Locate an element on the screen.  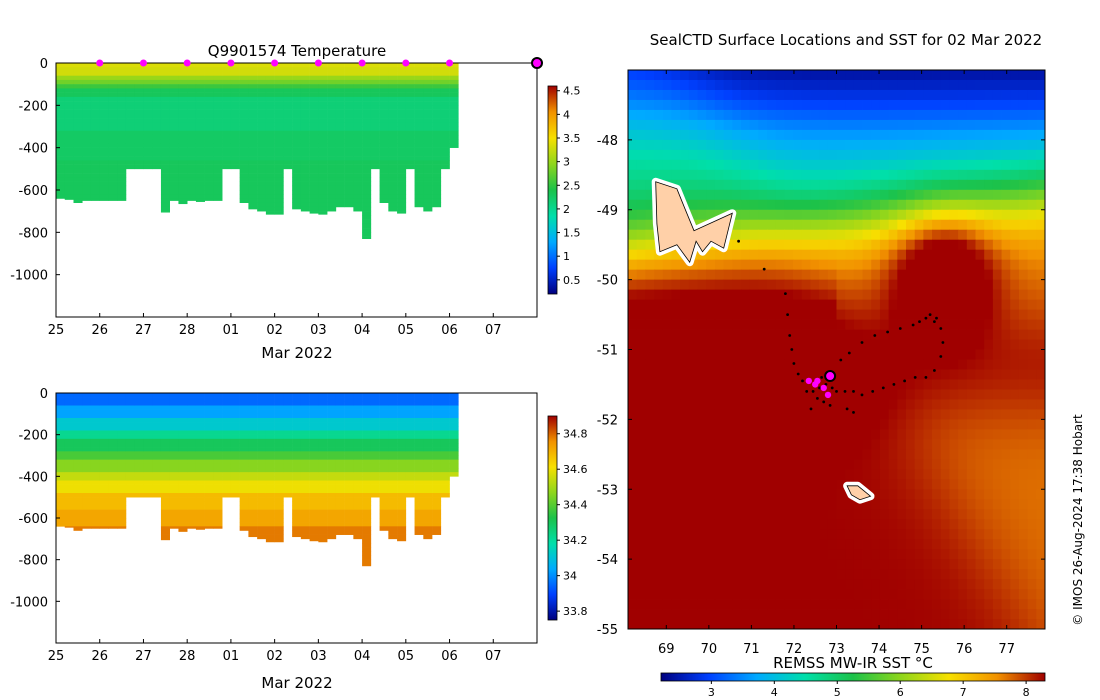
salinity-ytick-label: -1000 is located at coordinates (29, 602).